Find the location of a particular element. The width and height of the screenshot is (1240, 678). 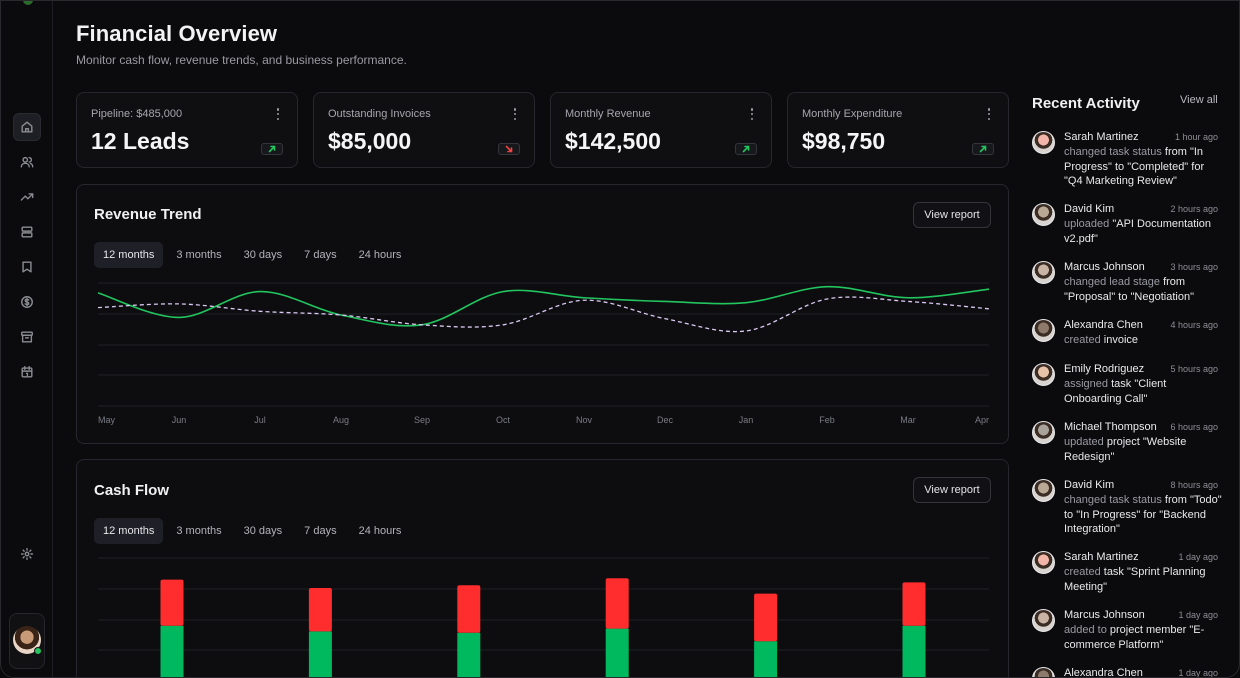

activity-detail: from "Proposal" to "Negotiation" is located at coordinates (1129, 289).